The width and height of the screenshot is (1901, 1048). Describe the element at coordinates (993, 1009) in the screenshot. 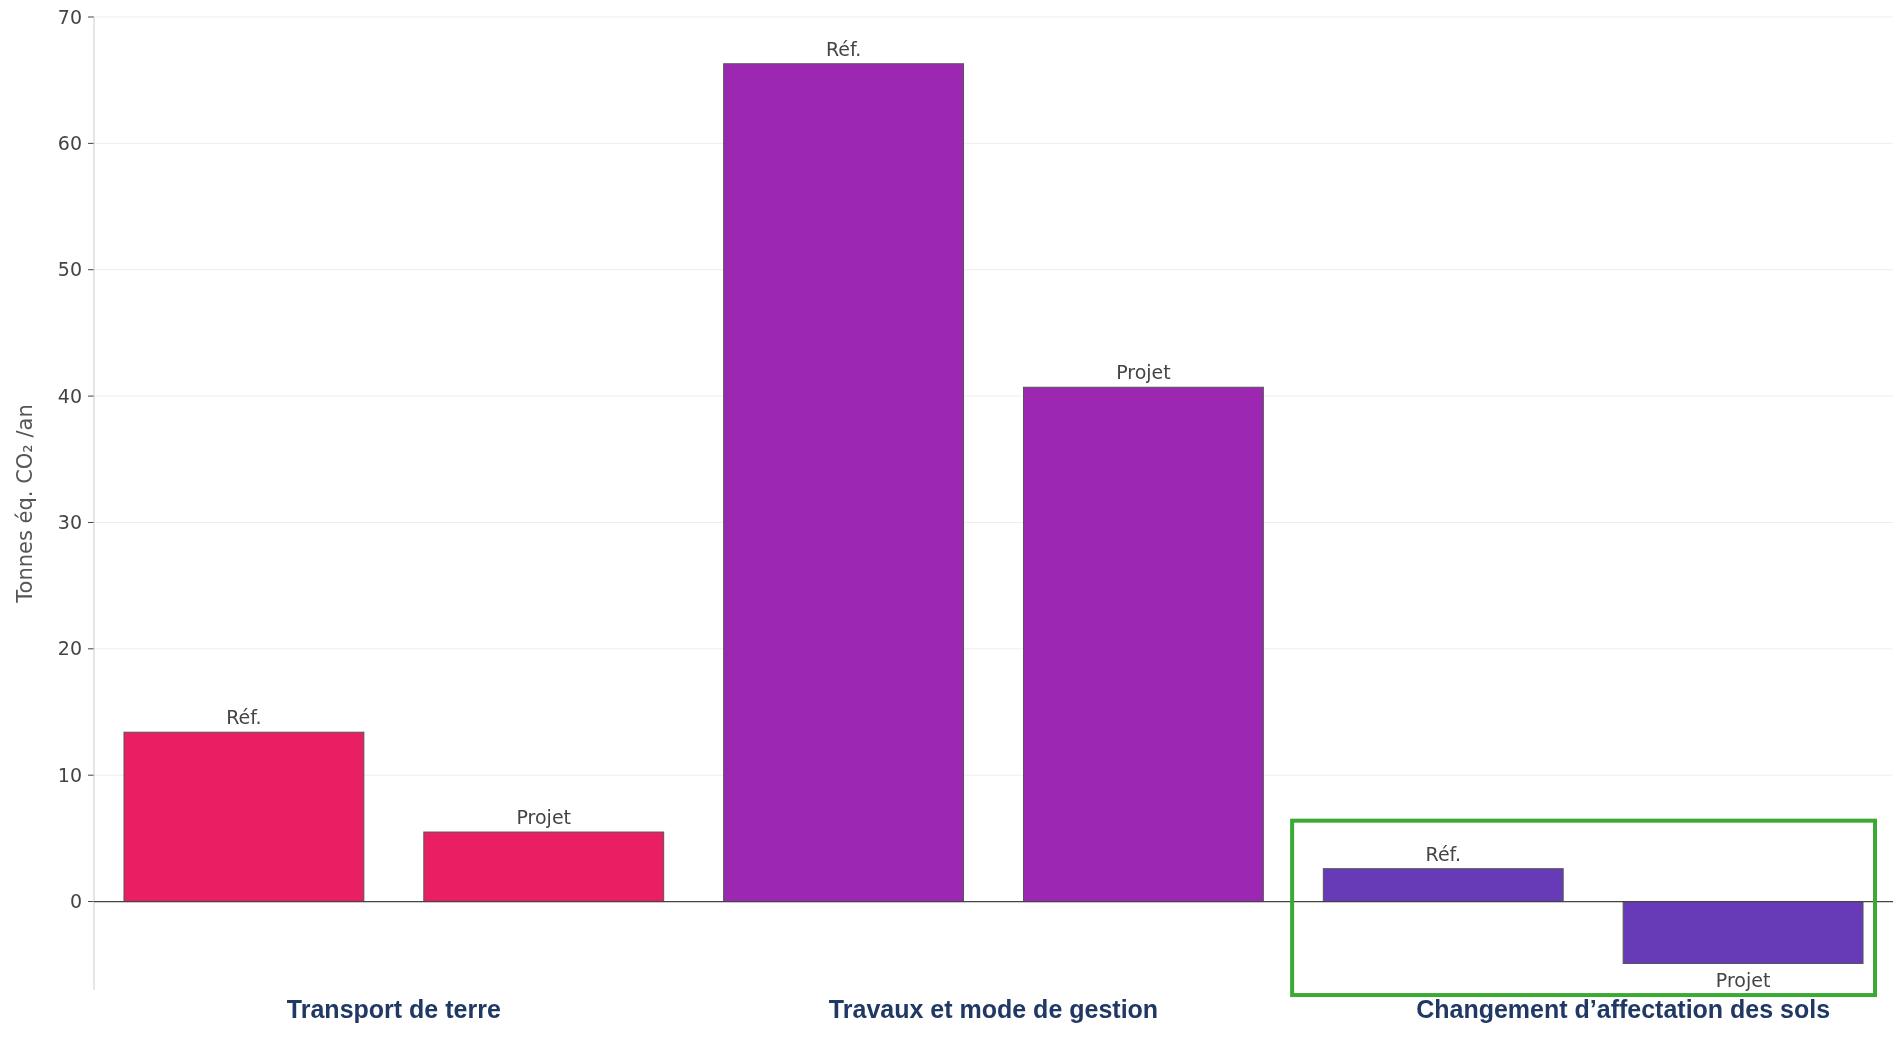

I see `text: Travaux et mode de gestion` at that location.